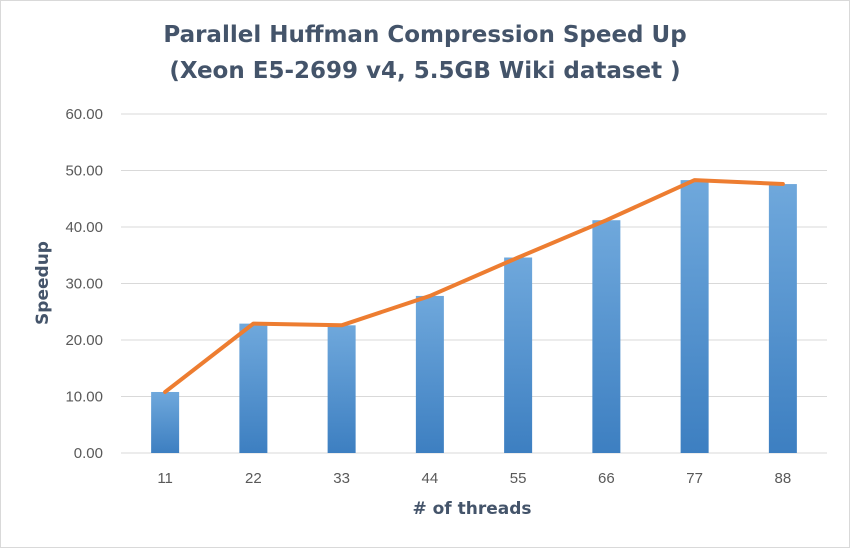 Image resolution: width=850 pixels, height=548 pixels. What do you see at coordinates (88, 453) in the screenshot?
I see `y-tick-label: 0.00` at bounding box center [88, 453].